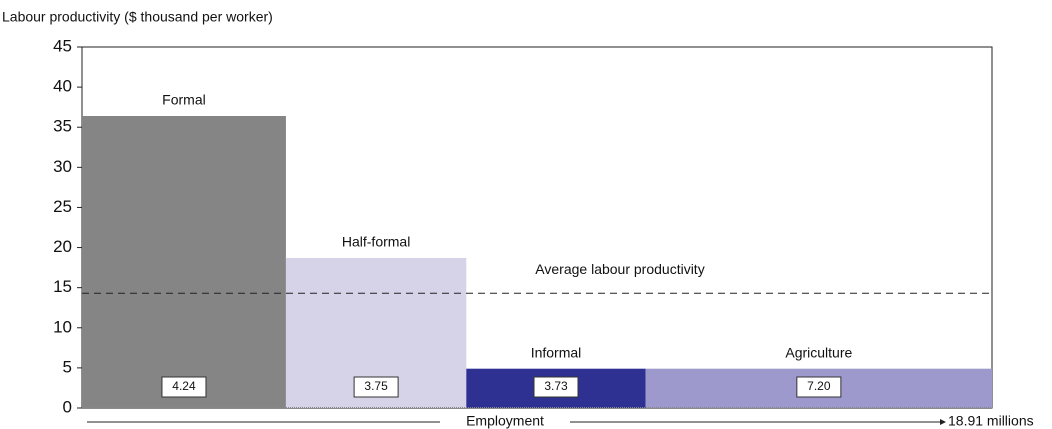 This screenshot has height=429, width=1052. I want to click on width-label: 4.24, so click(184, 386).